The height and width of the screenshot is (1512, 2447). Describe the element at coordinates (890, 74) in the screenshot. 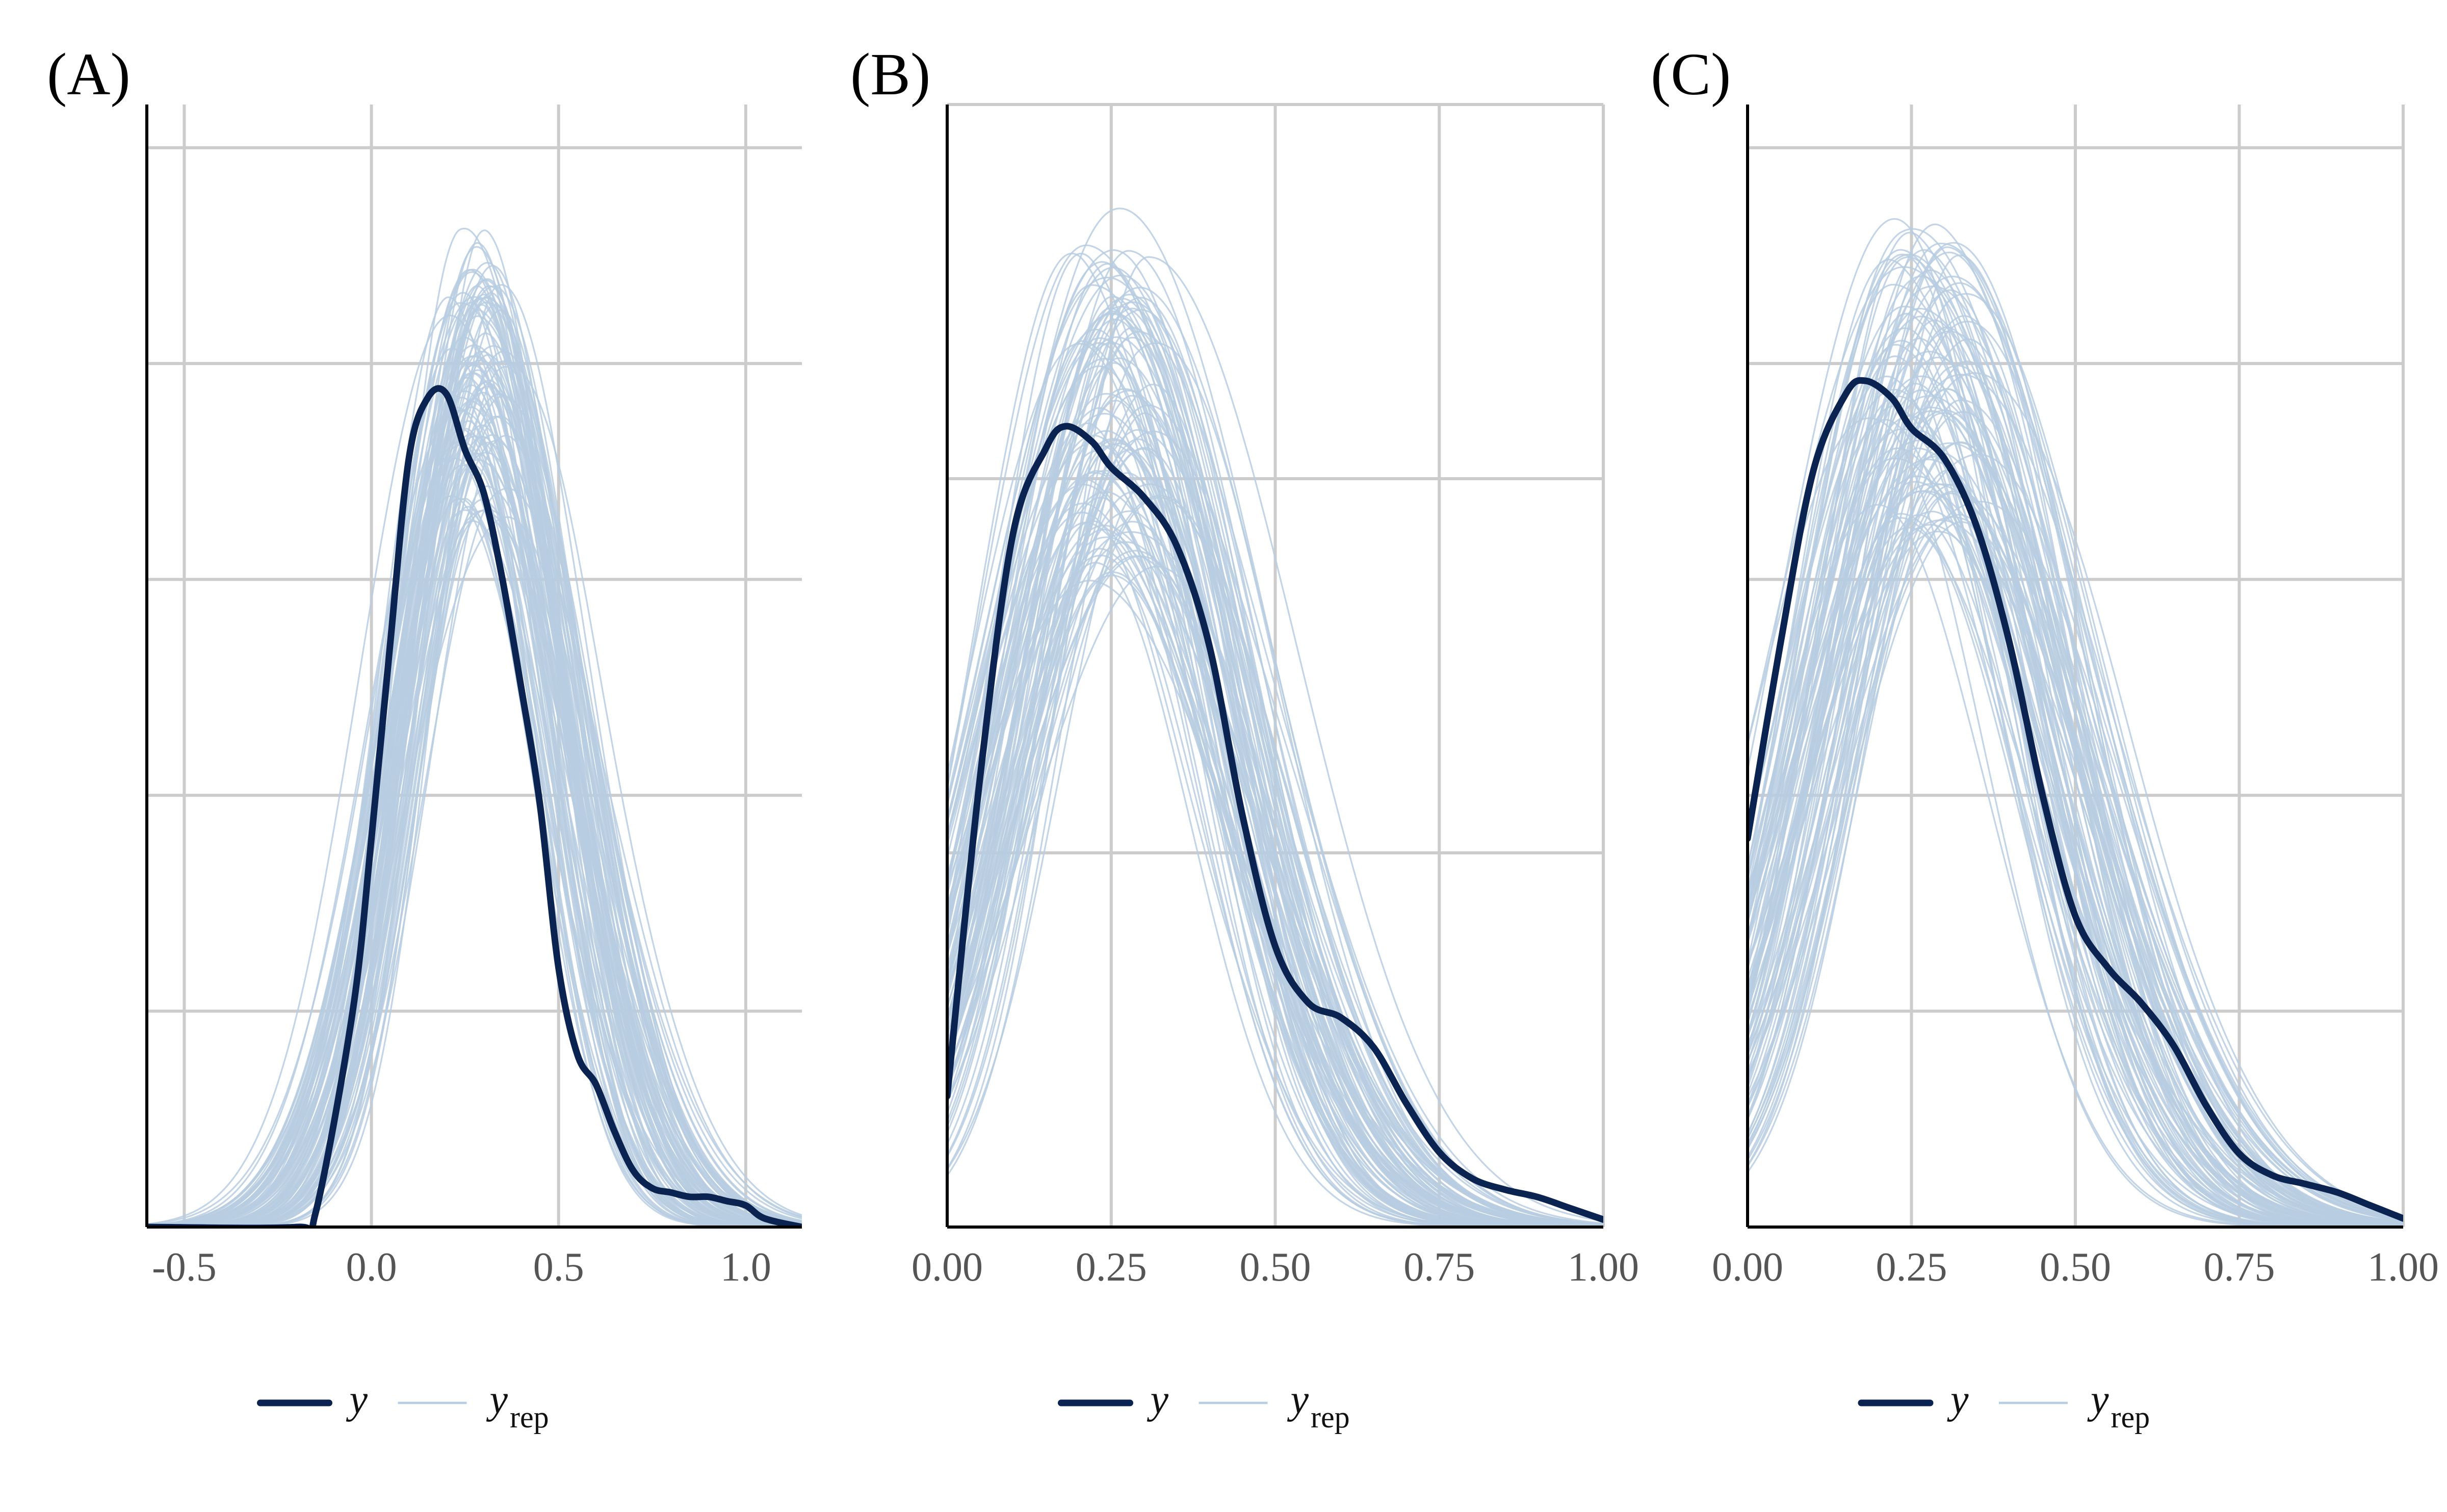

I see `panel-label: (B)` at that location.